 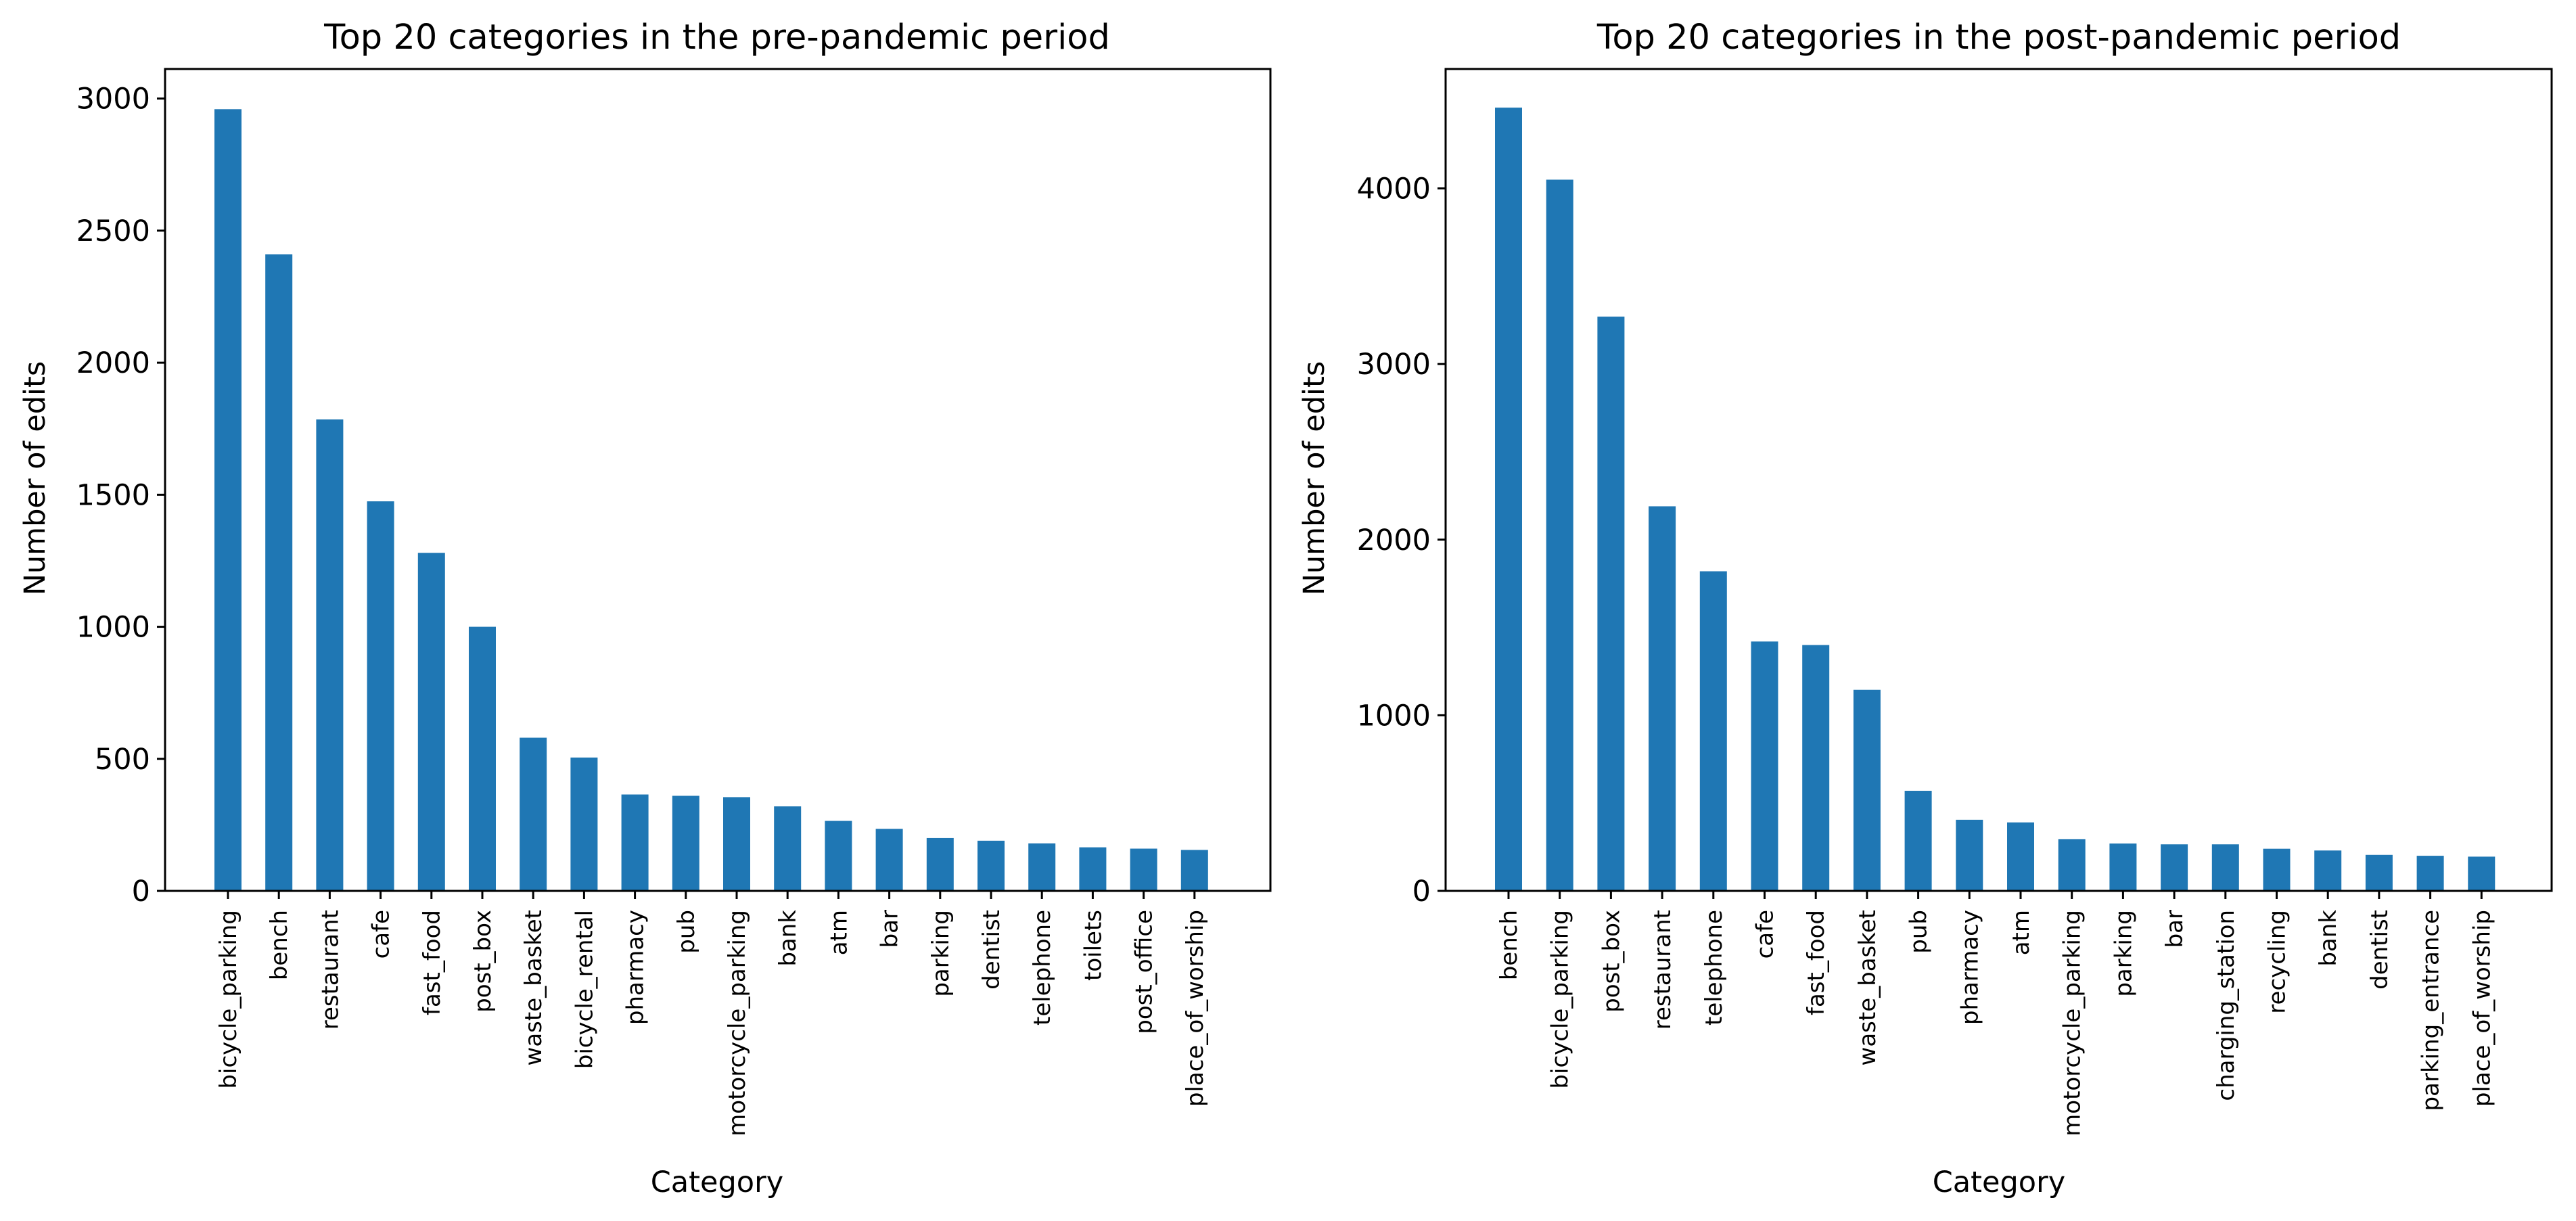 What do you see at coordinates (122, 760) in the screenshot?
I see `y-tick-label: 500` at bounding box center [122, 760].